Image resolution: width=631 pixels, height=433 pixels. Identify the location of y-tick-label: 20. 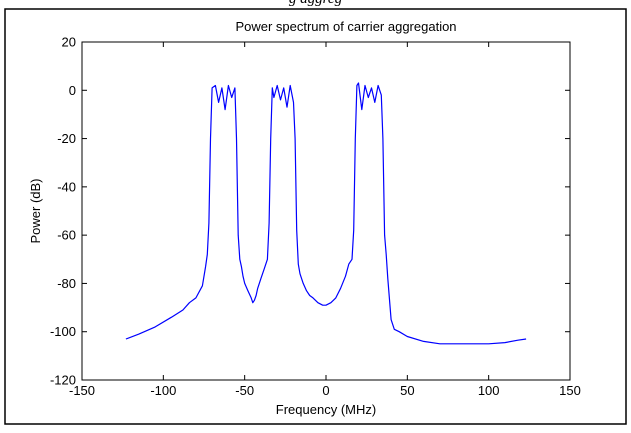
(69, 42).